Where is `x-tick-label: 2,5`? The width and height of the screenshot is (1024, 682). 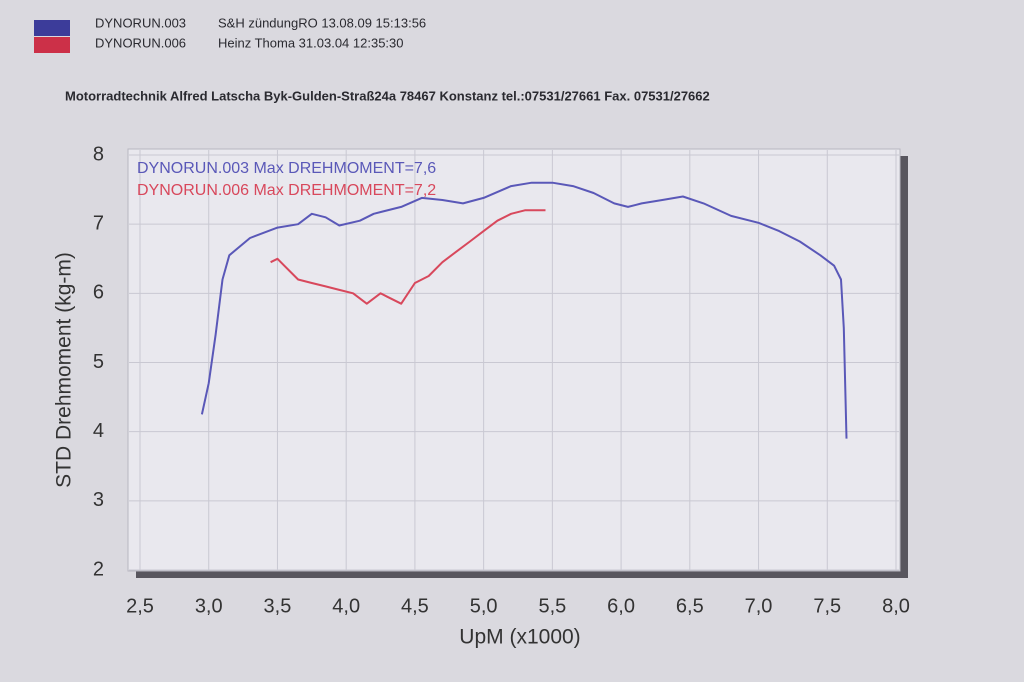 x-tick-label: 2,5 is located at coordinates (140, 606).